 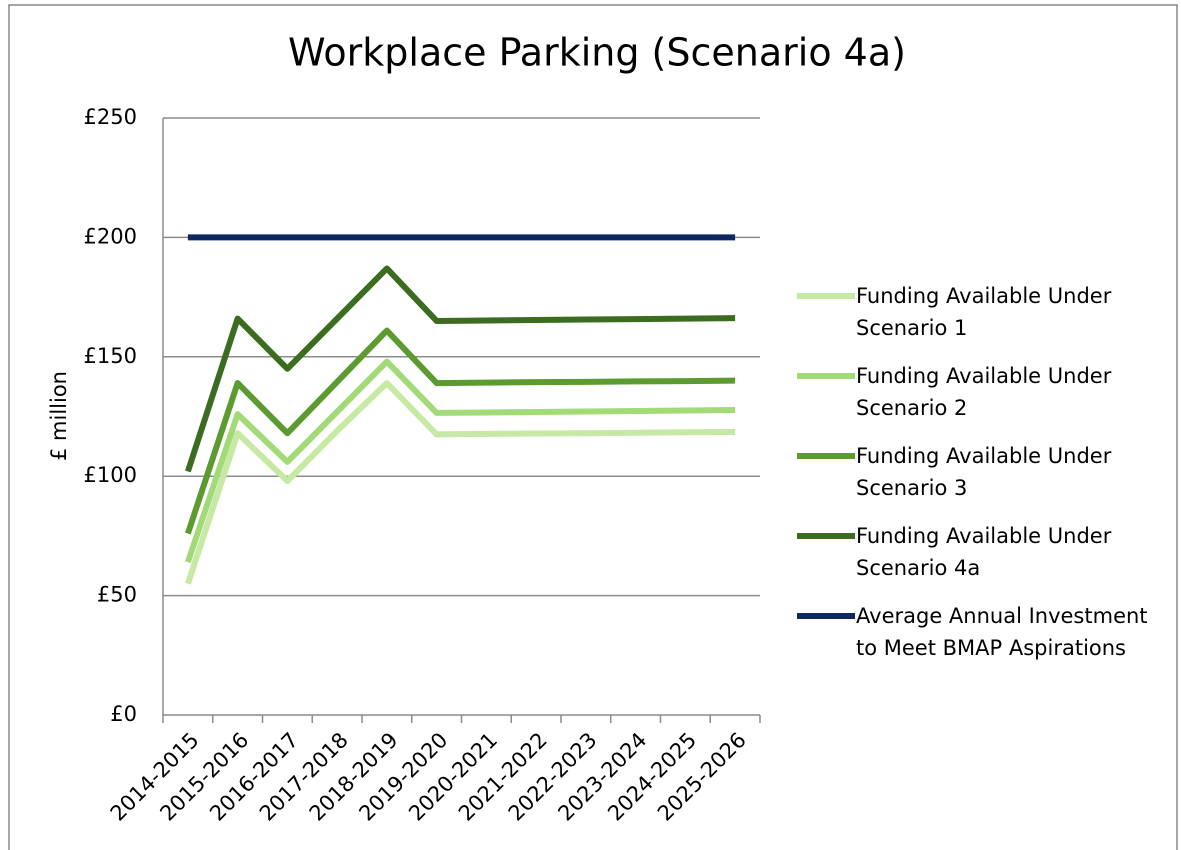 What do you see at coordinates (59, 416) in the screenshot?
I see `y-axis-label: £ million` at bounding box center [59, 416].